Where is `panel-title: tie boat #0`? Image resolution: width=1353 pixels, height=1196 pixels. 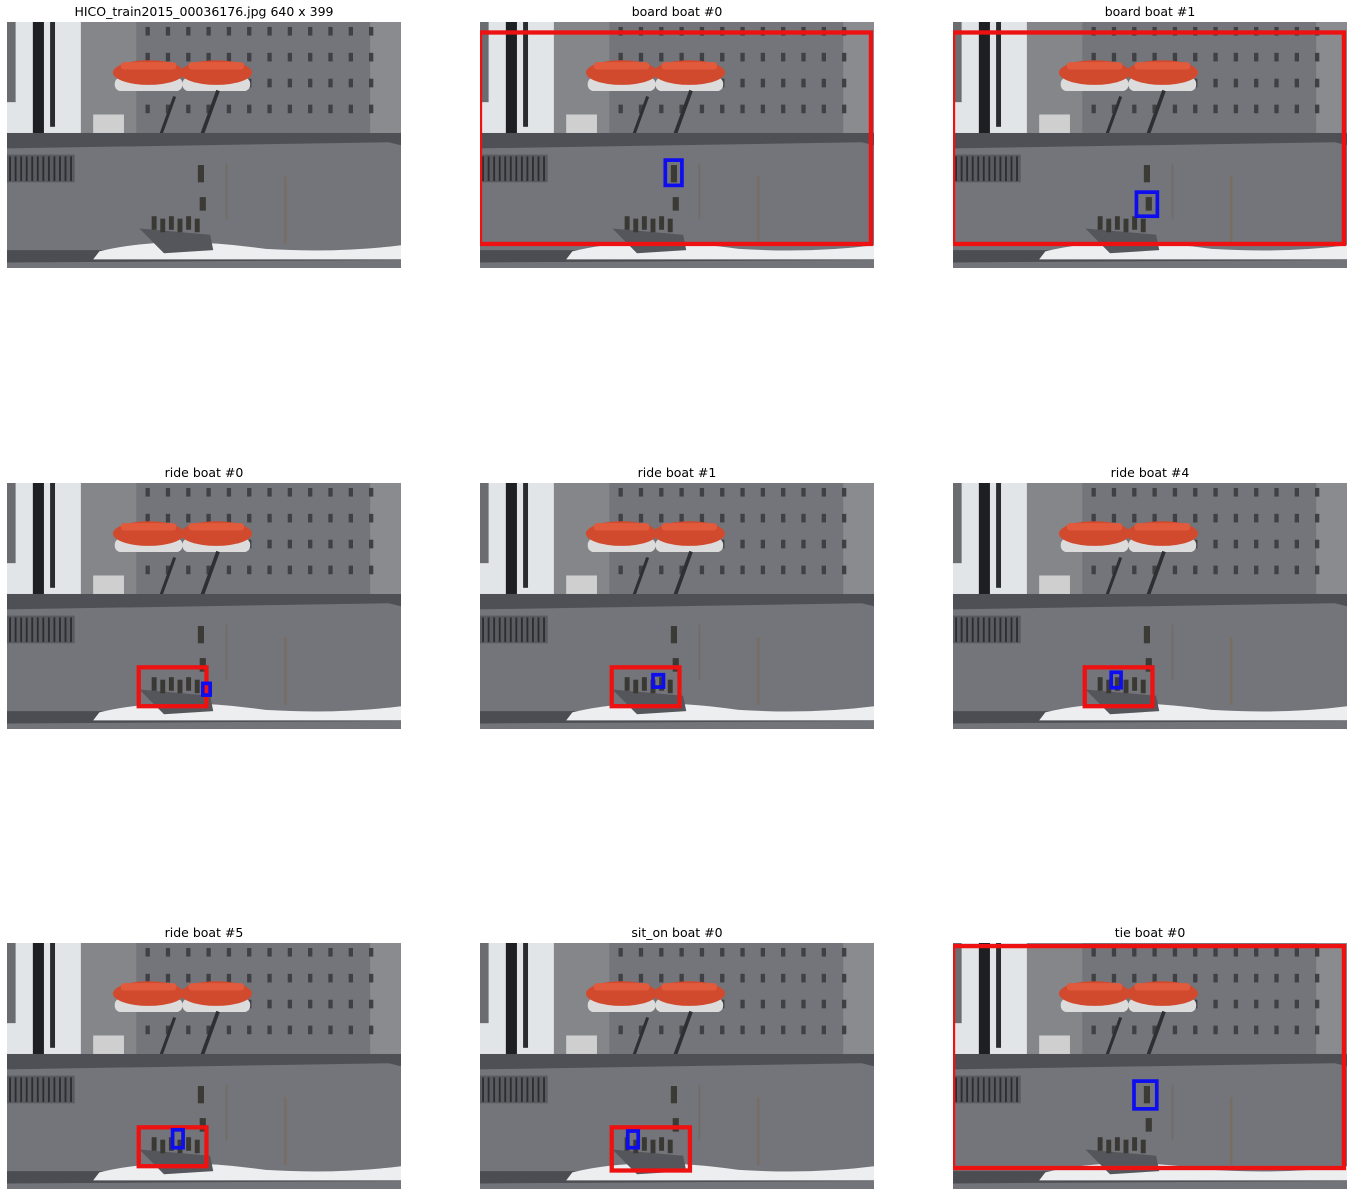 panel-title: tie boat #0 is located at coordinates (1150, 932).